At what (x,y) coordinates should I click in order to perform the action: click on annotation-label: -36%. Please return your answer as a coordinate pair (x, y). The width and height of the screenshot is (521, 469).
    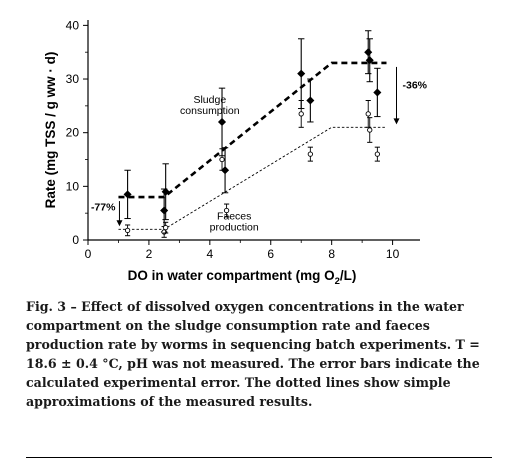
    Looking at the image, I should click on (414, 86).